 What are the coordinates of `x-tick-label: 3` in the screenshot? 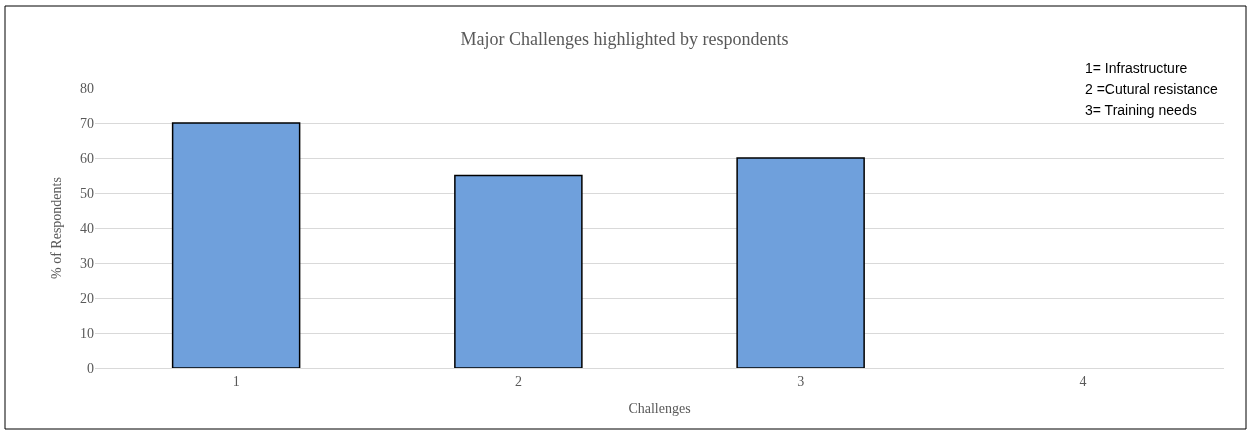 It's located at (801, 381).